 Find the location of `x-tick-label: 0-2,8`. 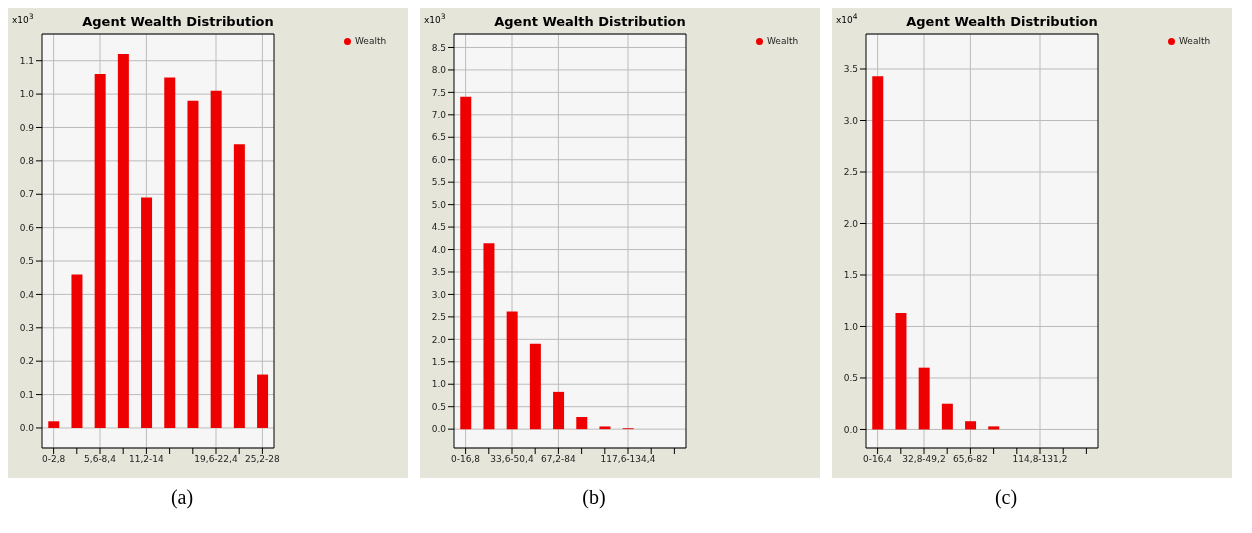

x-tick-label: 0-2,8 is located at coordinates (53, 459).